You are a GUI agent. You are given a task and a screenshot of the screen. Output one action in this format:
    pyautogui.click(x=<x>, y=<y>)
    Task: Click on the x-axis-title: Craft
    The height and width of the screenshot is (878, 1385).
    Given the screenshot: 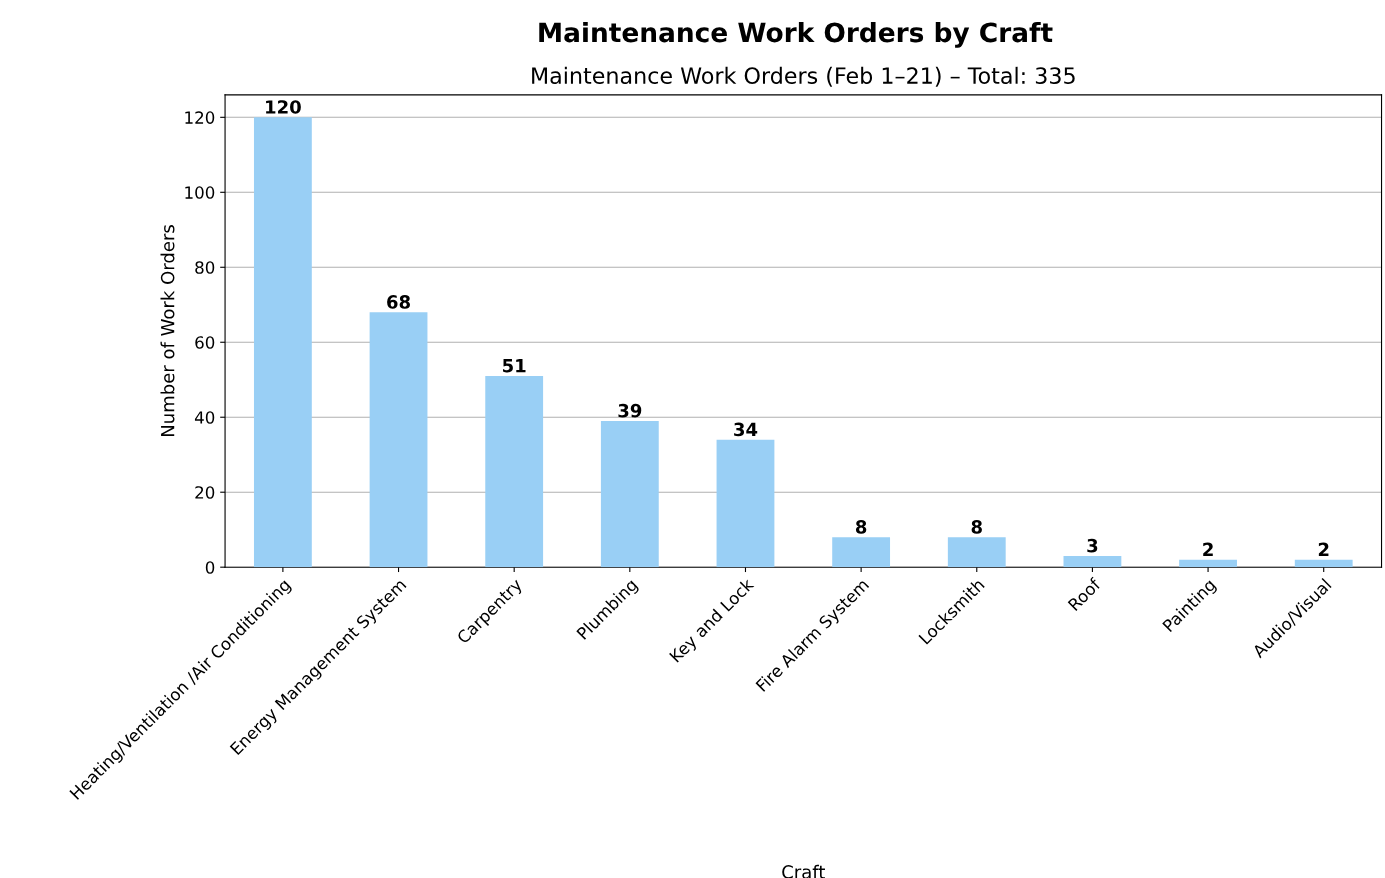 What is the action you would take?
    pyautogui.click(x=803, y=871)
    